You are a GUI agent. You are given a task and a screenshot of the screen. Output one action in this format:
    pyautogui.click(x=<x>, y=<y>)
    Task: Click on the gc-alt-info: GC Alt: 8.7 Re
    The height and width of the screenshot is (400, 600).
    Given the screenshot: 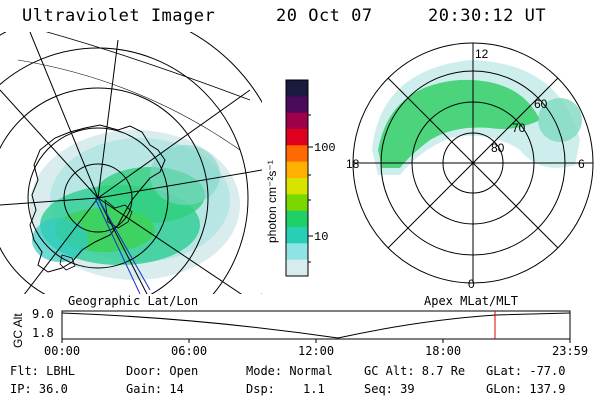 What is the action you would take?
    pyautogui.click(x=415, y=371)
    